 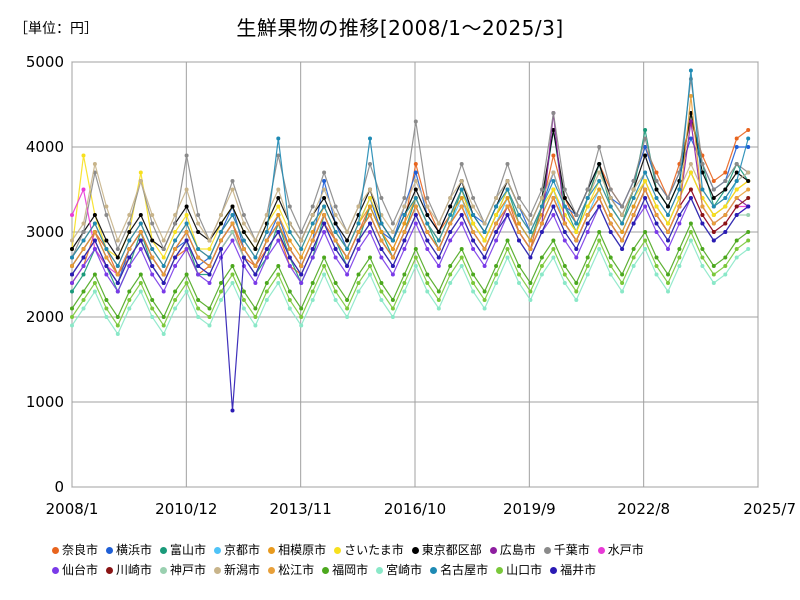 I want to click on legend-label: さいたま市, so click(x=374, y=550).